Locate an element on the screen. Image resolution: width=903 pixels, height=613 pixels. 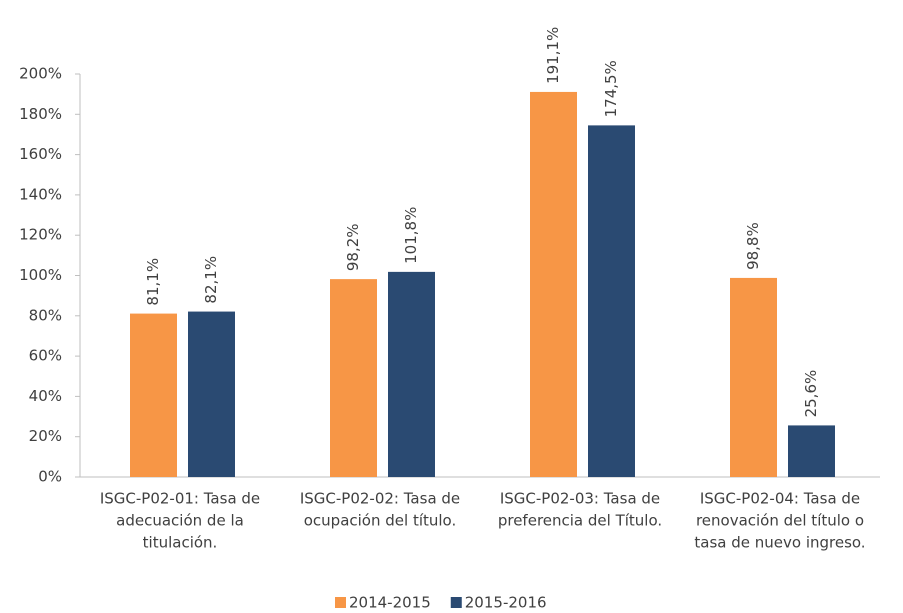
x-tick-label: tasa de nuevo ingreso. is located at coordinates (779, 543).